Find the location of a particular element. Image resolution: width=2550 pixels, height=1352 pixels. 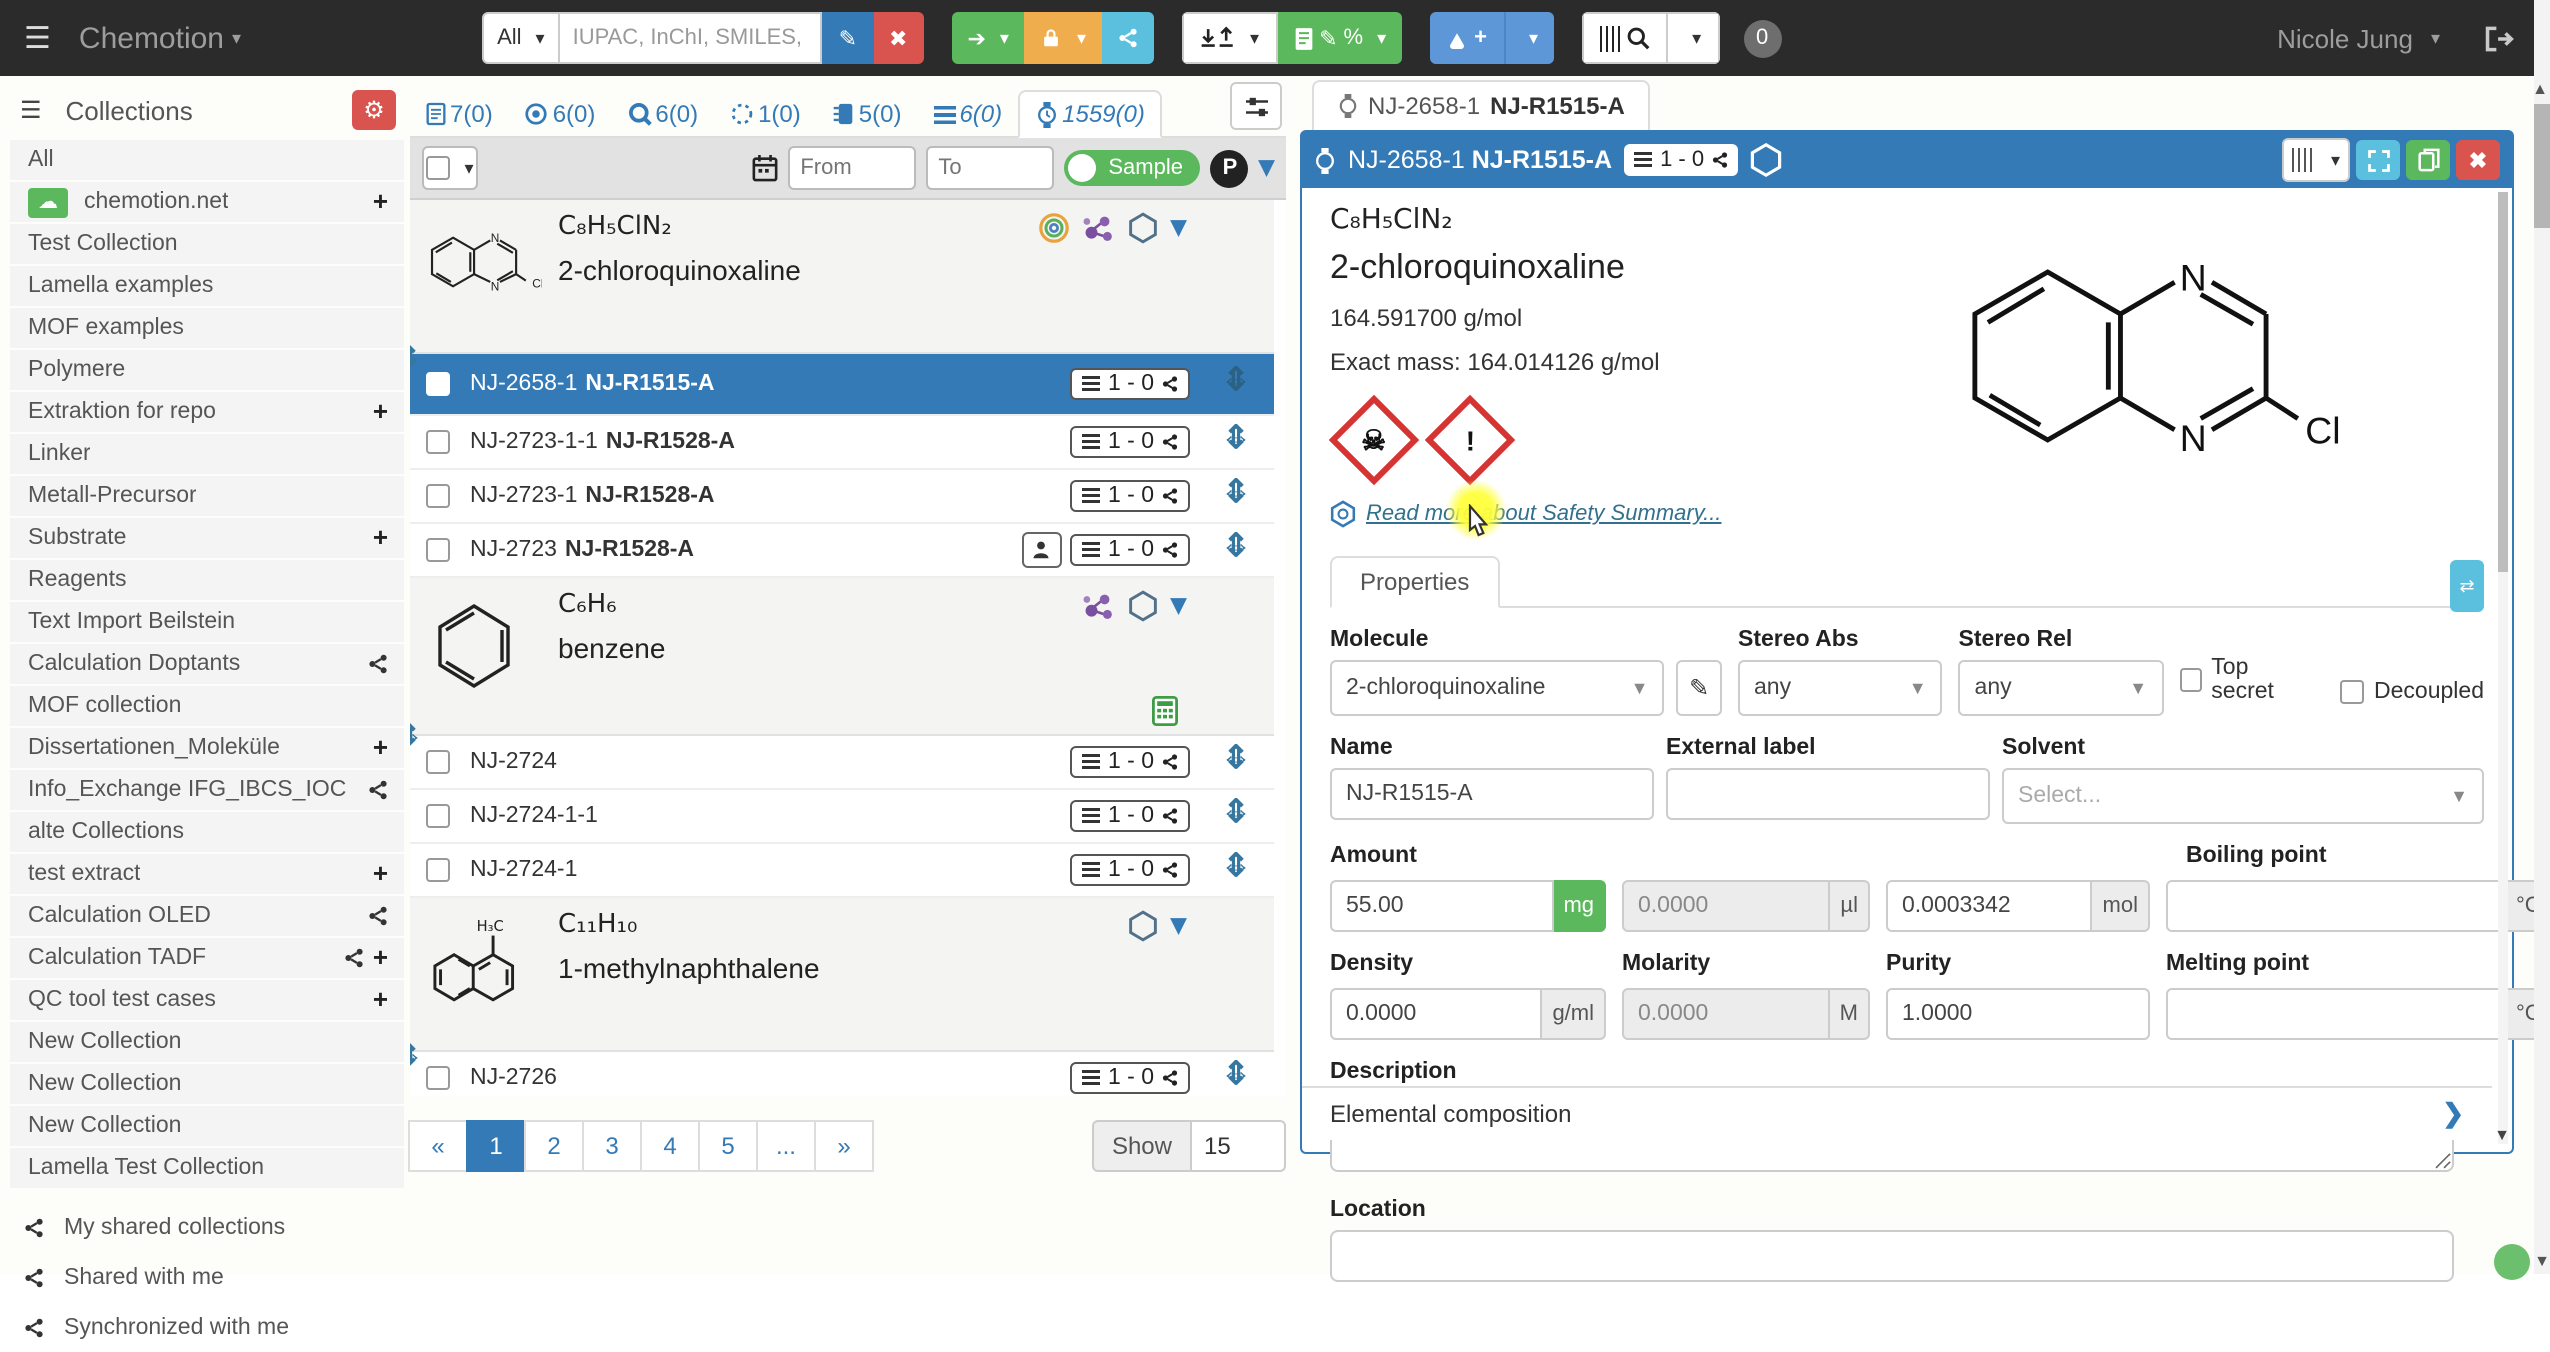

my-shared-collections-link: My shared collections is located at coordinates (202, 1227).